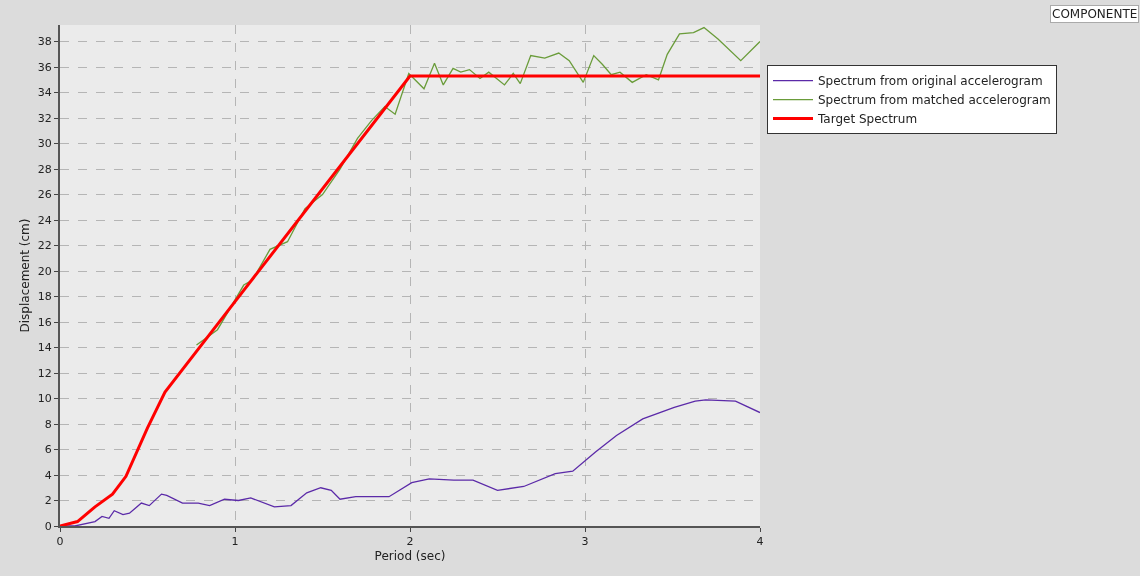 The width and height of the screenshot is (1140, 576). What do you see at coordinates (44, 144) in the screenshot?
I see `y-tick-label: 30` at bounding box center [44, 144].